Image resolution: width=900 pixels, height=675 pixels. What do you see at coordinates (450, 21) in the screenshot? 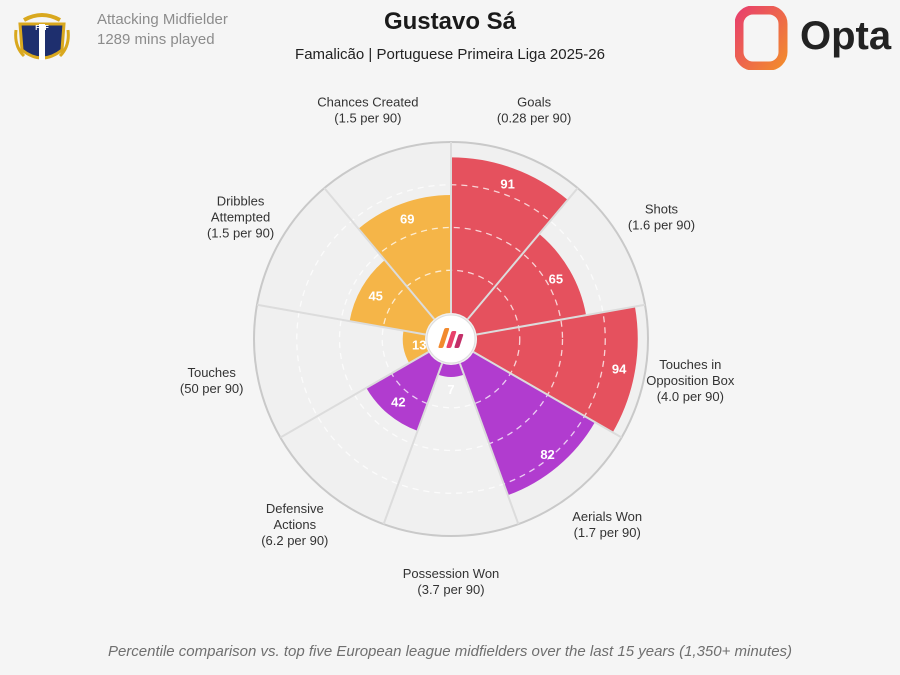
I see `page-title: Gustavo Sá` at bounding box center [450, 21].